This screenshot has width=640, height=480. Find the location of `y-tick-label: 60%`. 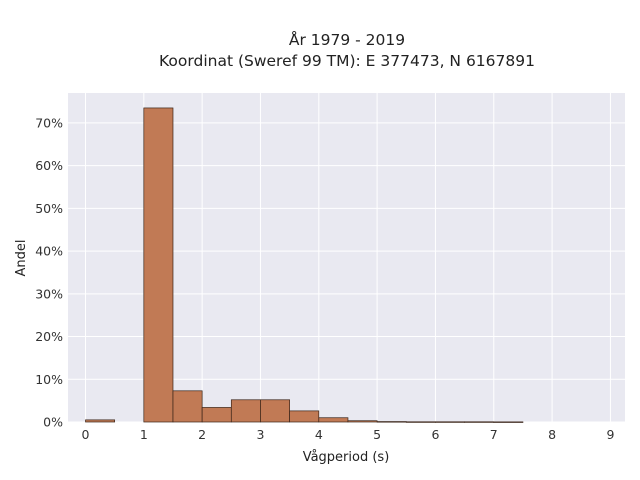

y-tick-label: 60% is located at coordinates (49, 165).